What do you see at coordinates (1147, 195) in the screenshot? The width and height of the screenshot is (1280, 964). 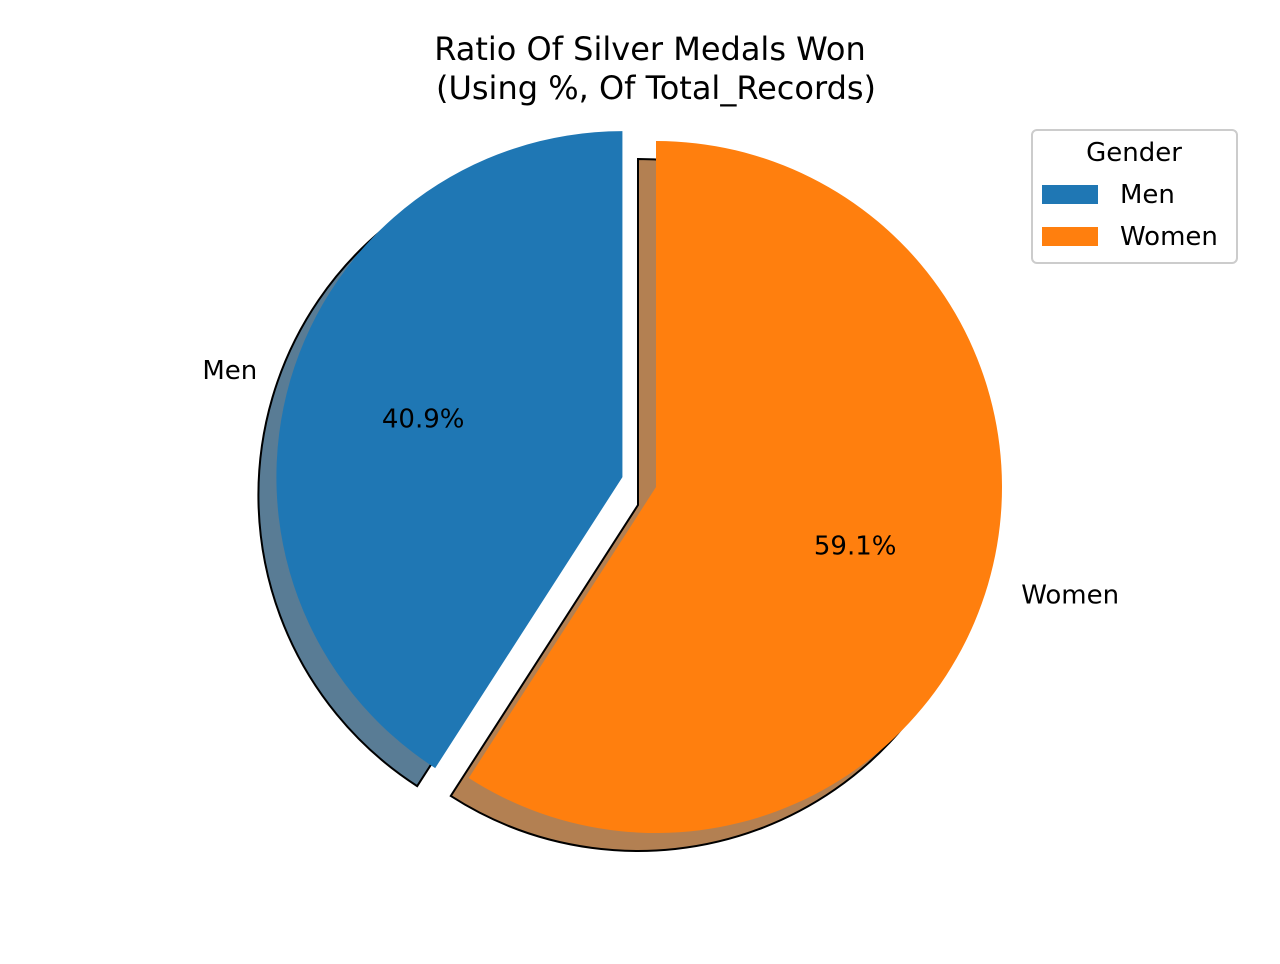 I see `legend-label-men: Men` at bounding box center [1147, 195].